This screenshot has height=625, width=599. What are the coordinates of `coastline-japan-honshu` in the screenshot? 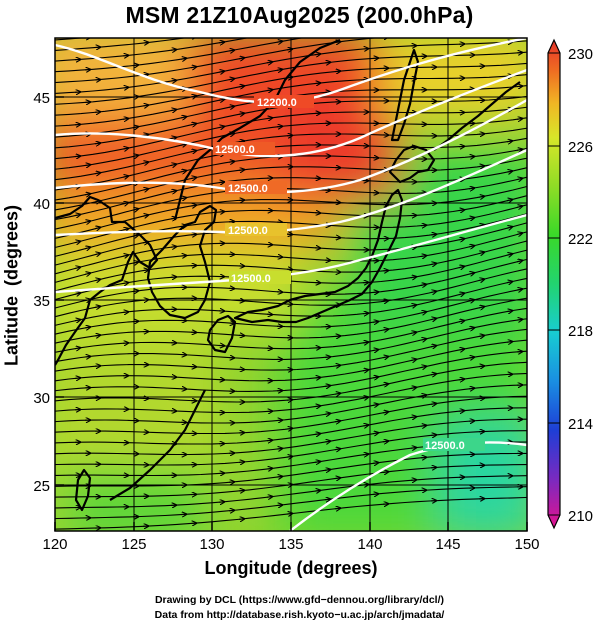 It's located at (318, 256).